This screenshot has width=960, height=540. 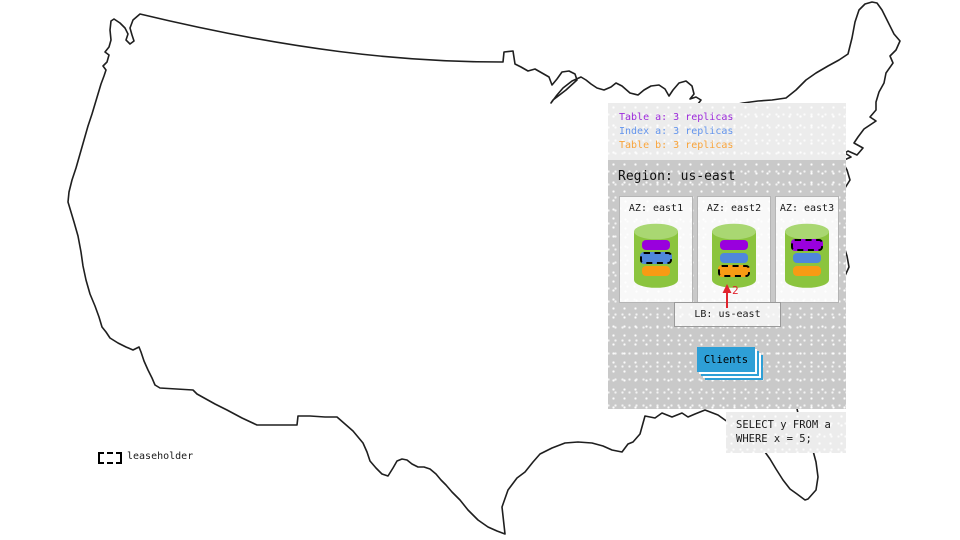 I want to click on sql-query-box: SELECT y FROM a WHERE x = 5;, so click(x=786, y=432).